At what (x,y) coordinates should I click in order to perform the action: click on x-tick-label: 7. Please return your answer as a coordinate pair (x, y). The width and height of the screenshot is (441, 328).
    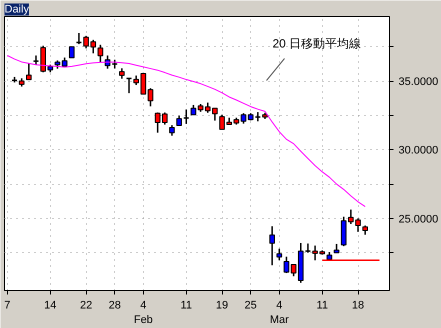
    Looking at the image, I should click on (7, 306).